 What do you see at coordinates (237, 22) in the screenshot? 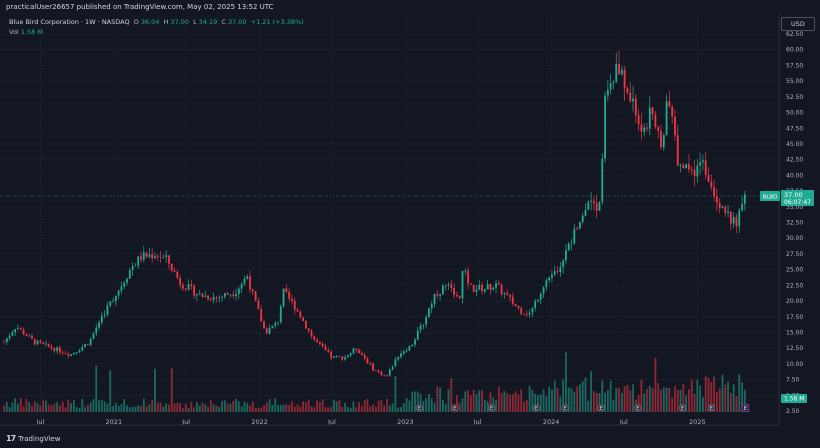
I see `legend-close-value: 37.00` at bounding box center [237, 22].